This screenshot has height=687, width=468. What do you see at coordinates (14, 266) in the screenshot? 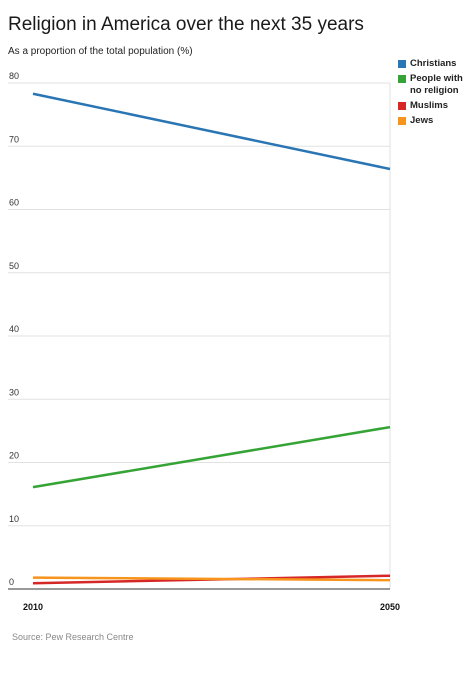
I see `y-tick-label: 50` at bounding box center [14, 266].